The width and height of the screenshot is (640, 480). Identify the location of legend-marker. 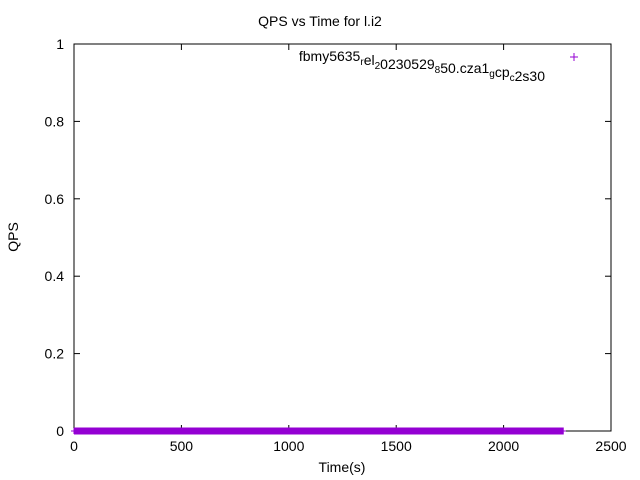
(574, 57).